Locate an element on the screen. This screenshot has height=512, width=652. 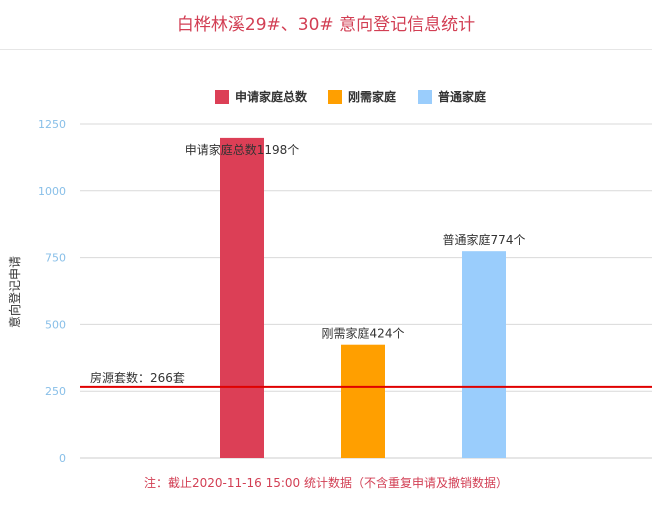
legend-label-total: 申请家庭总数 is located at coordinates (271, 97).